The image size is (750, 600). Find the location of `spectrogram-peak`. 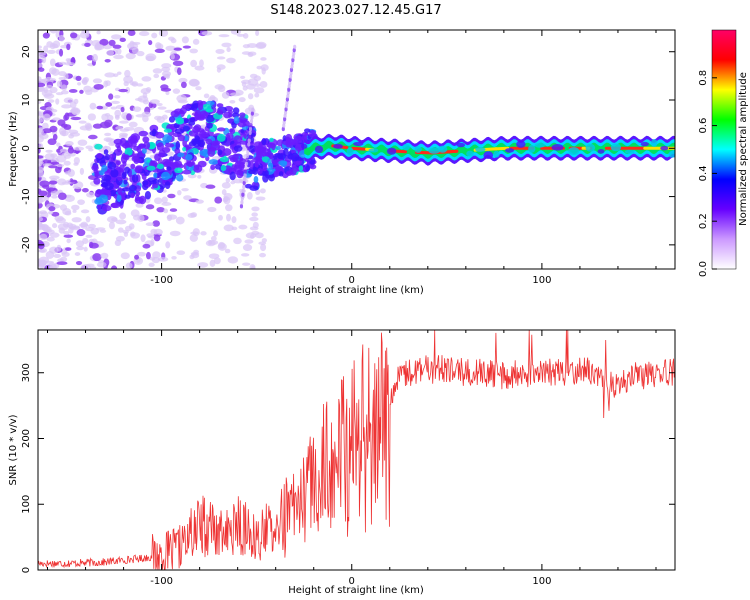

spectrogram-peak is located at coordinates (453, 151).